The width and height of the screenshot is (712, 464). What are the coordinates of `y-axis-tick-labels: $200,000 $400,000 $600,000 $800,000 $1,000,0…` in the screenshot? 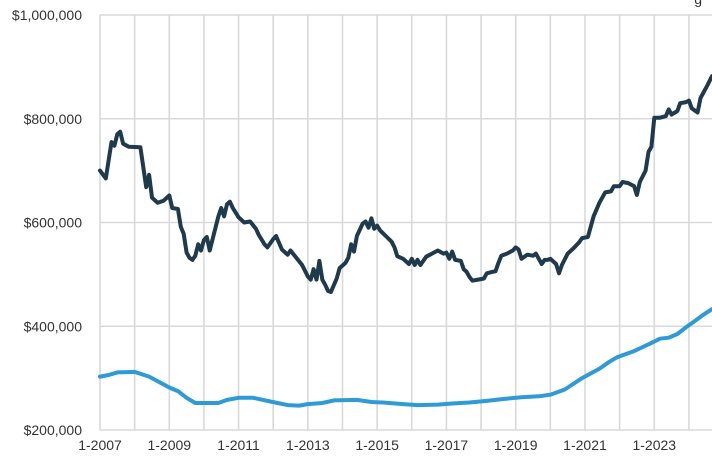 It's located at (47, 222).